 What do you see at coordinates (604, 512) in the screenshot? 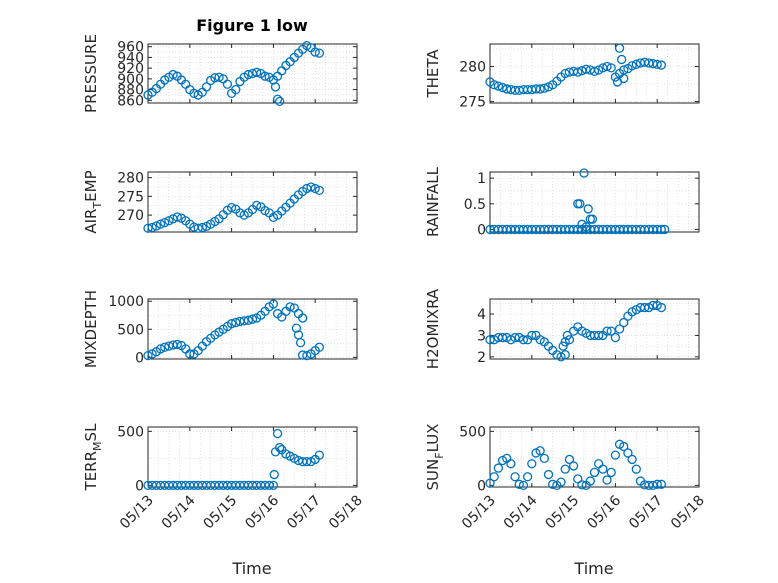
I see `x-tick-label: 05/16` at bounding box center [604, 512].